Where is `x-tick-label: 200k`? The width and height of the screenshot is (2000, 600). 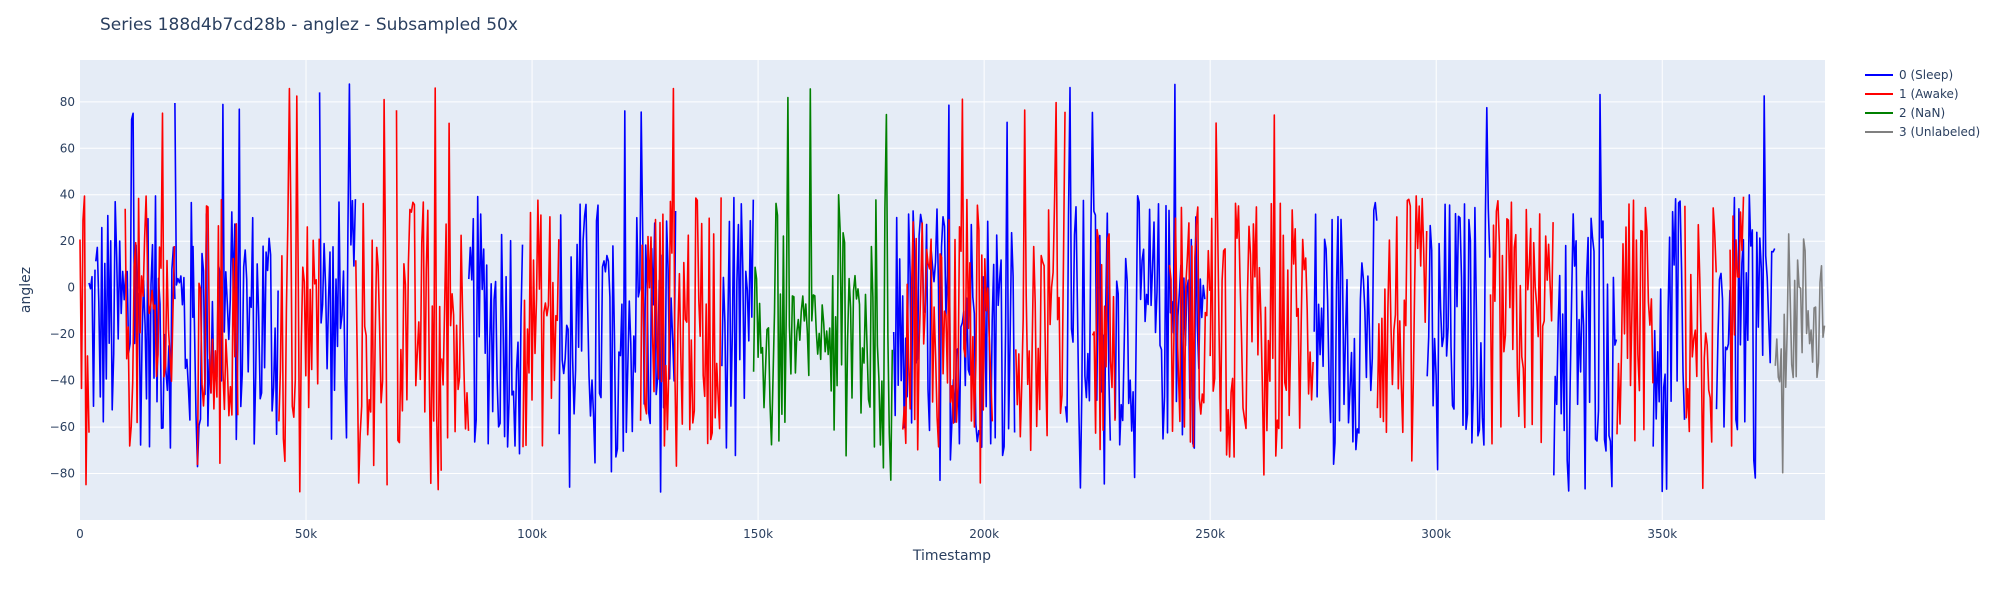
x-tick-label: 200k is located at coordinates (984, 534).